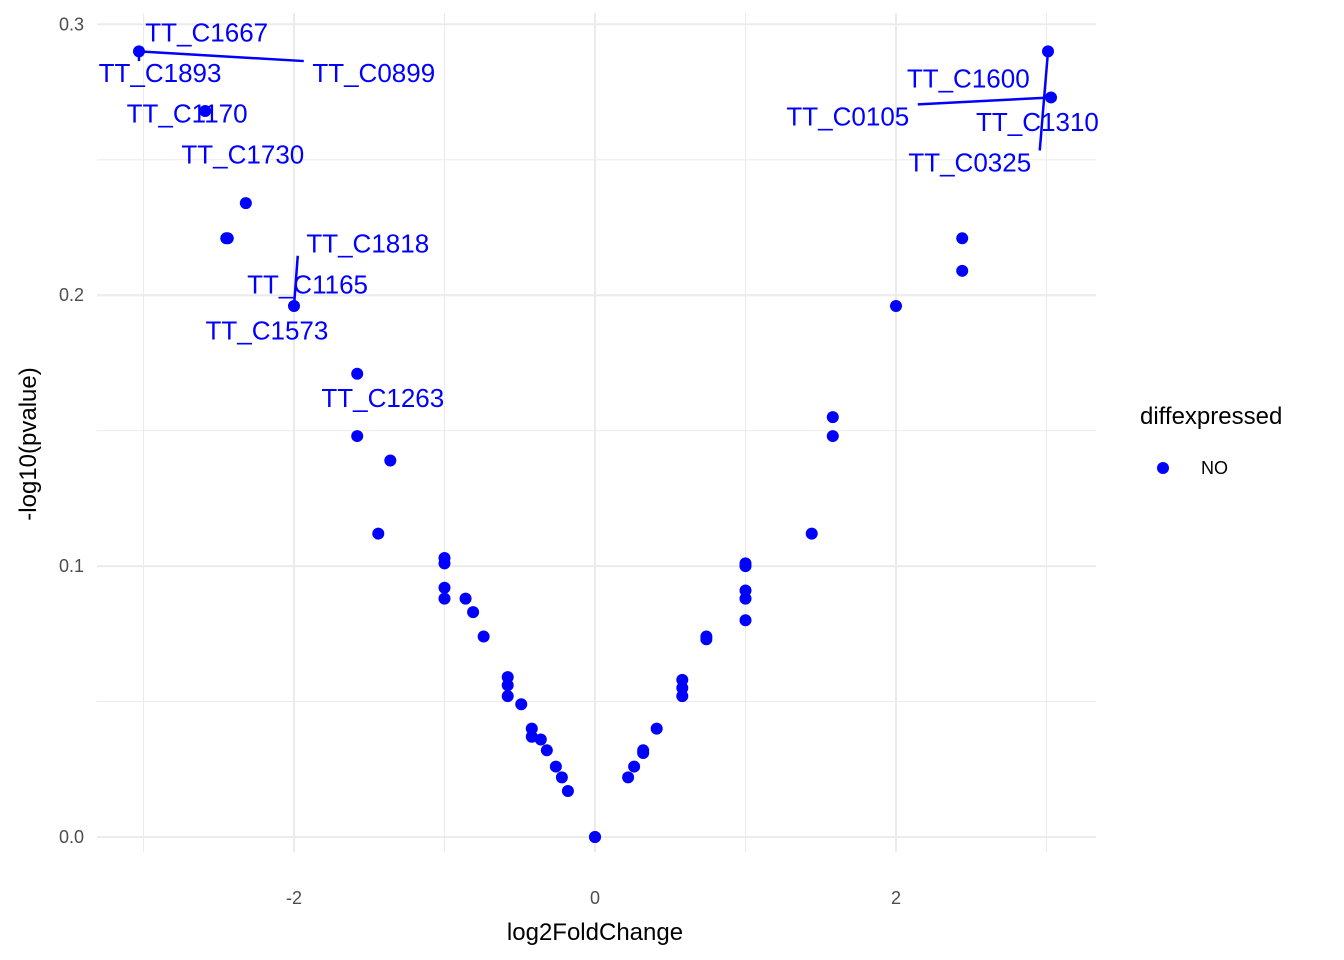 The height and width of the screenshot is (960, 1344). What do you see at coordinates (1214, 468) in the screenshot?
I see `legend-label: NO` at bounding box center [1214, 468].